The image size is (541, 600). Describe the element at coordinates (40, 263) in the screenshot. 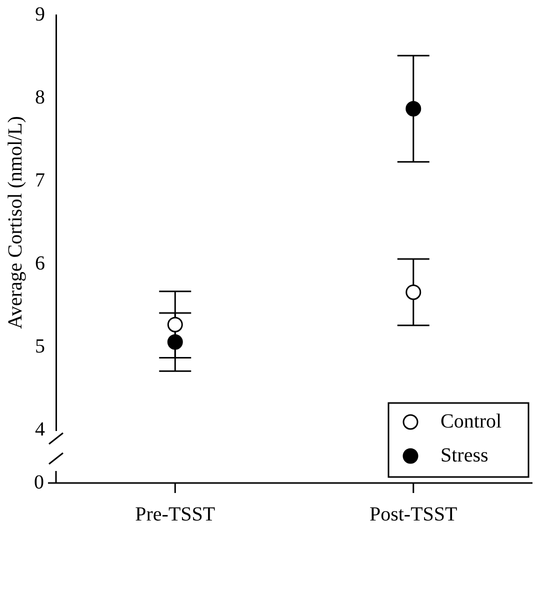

I see `y-tick-label: 6` at that location.